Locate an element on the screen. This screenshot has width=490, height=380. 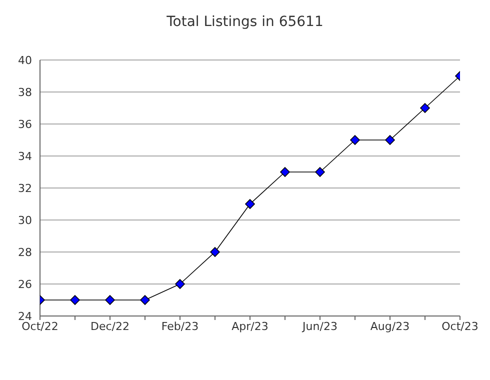
x-tick-label: Apr/23 is located at coordinates (250, 326).